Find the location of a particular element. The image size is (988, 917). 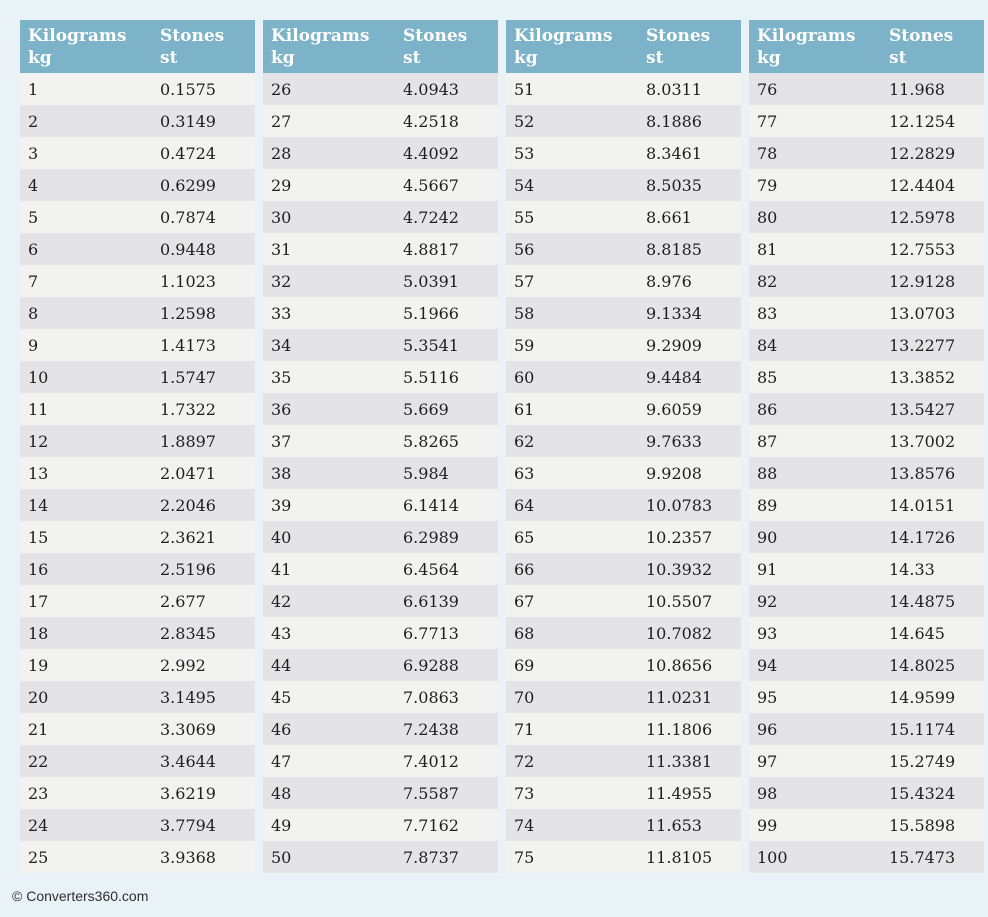

kg-value: 77 is located at coordinates (767, 121).